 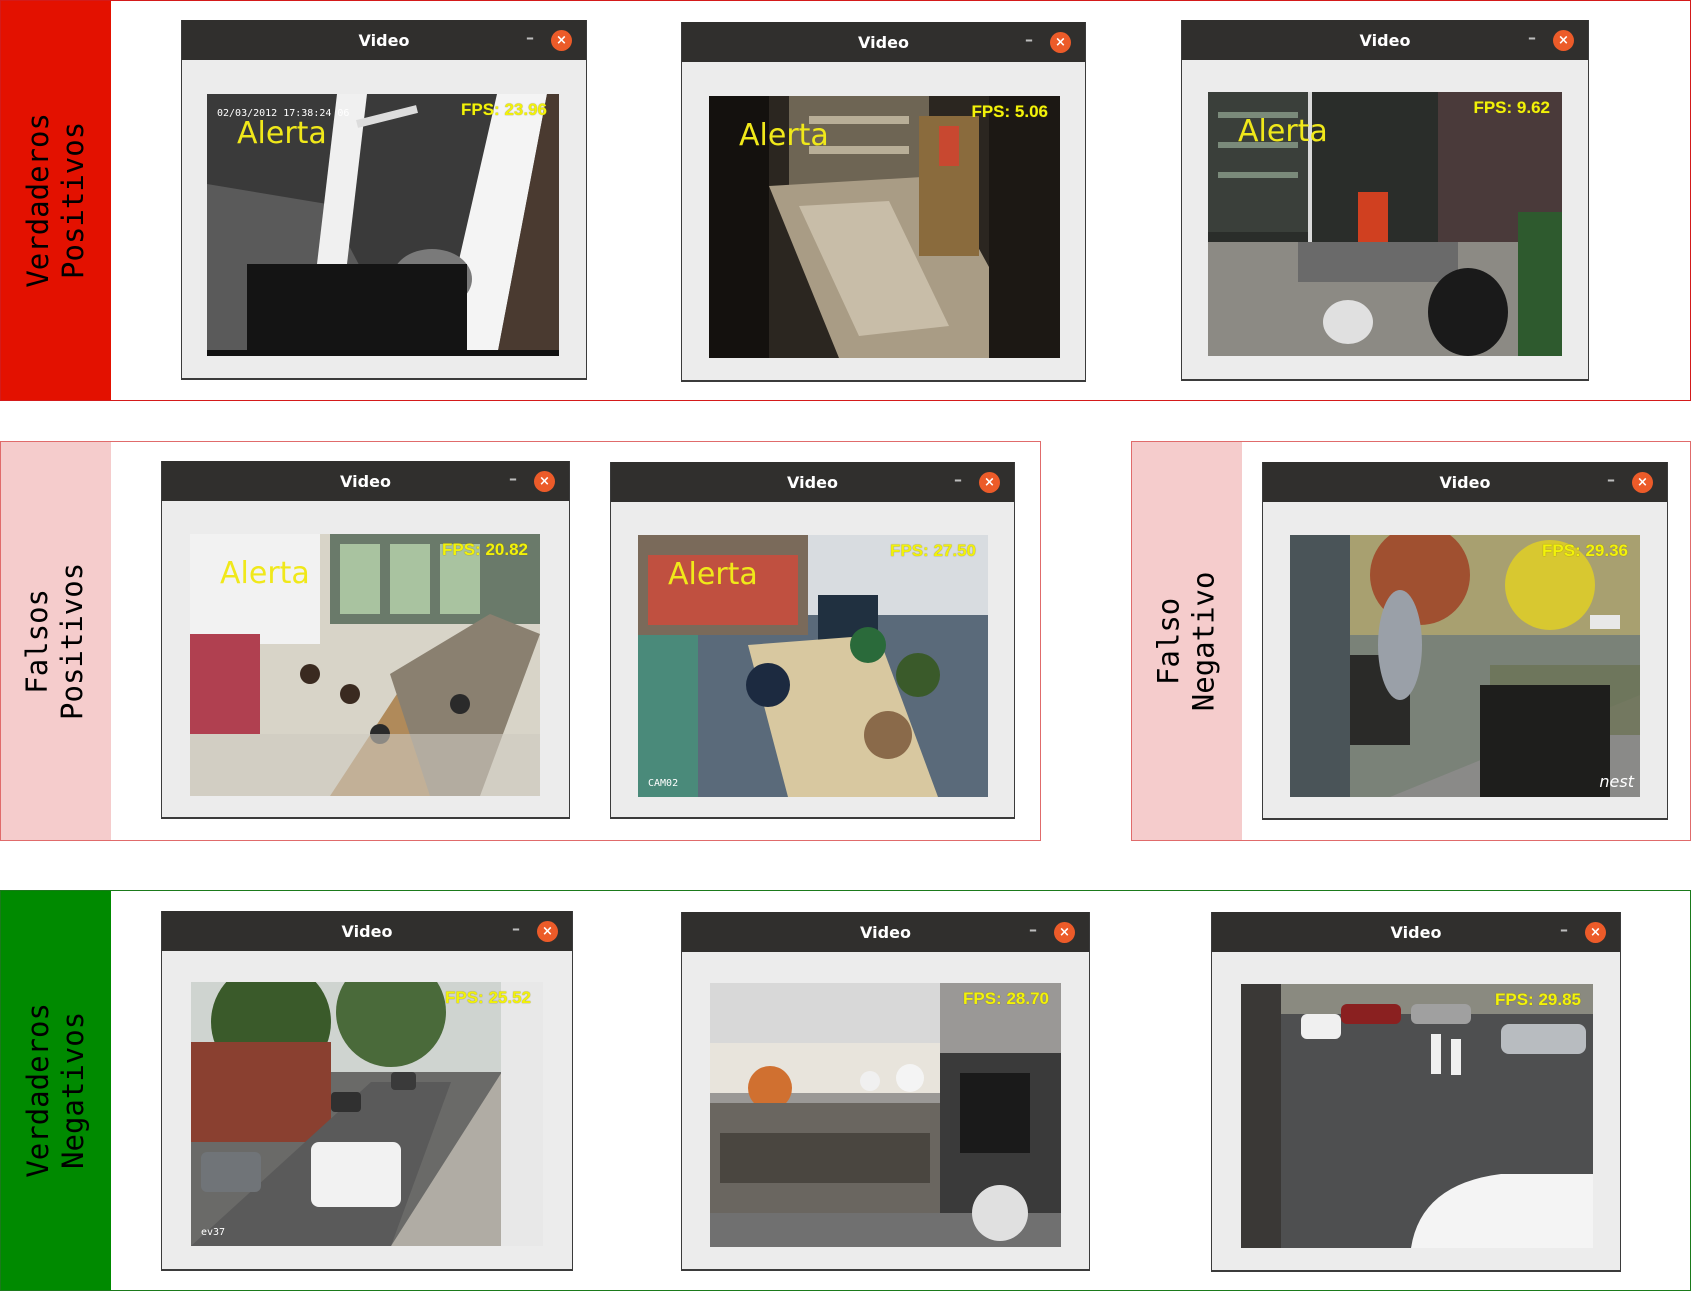 I want to click on video-frame: Alerta FPS: 9.62, so click(x=1385, y=224).